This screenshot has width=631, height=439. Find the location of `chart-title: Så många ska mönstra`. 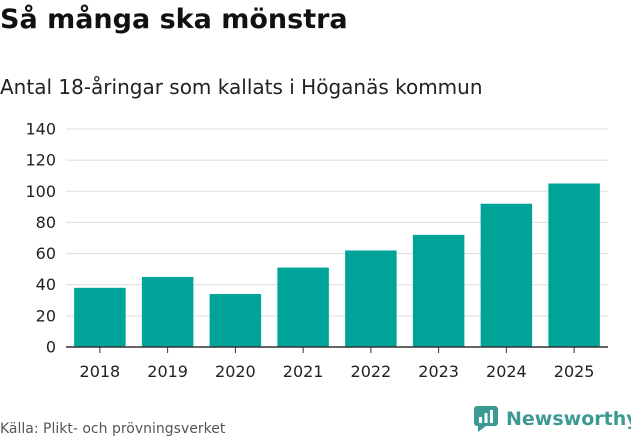

chart-title: Så många ska mönstra is located at coordinates (174, 19).